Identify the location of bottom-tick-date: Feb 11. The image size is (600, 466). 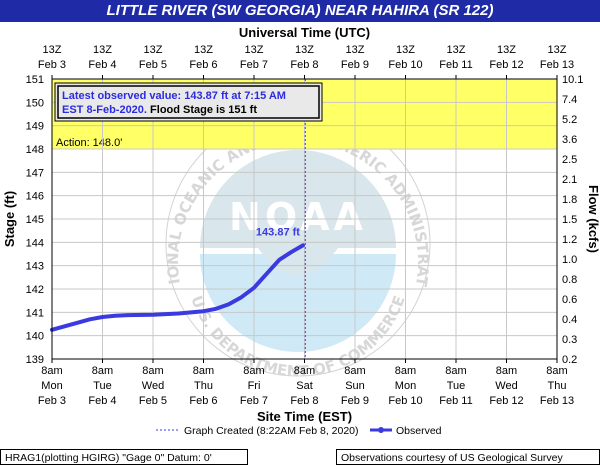
(455, 401).